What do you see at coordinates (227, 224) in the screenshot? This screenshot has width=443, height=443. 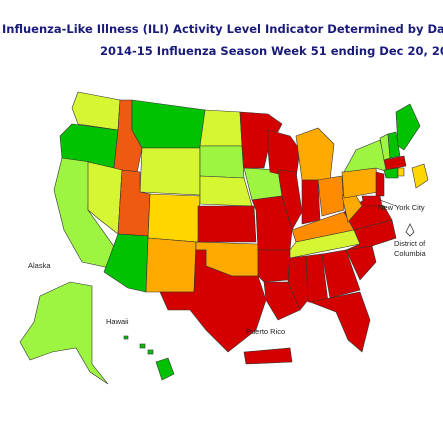 I see `state-kansas` at bounding box center [227, 224].